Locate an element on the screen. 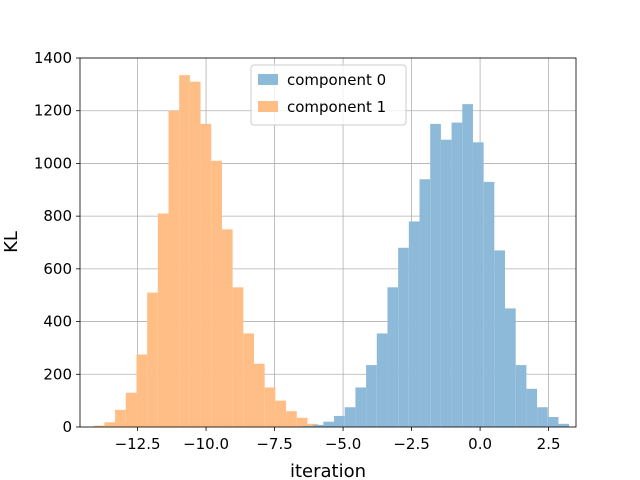 The width and height of the screenshot is (640, 480). x-tick-label: −5.0 is located at coordinates (343, 444).